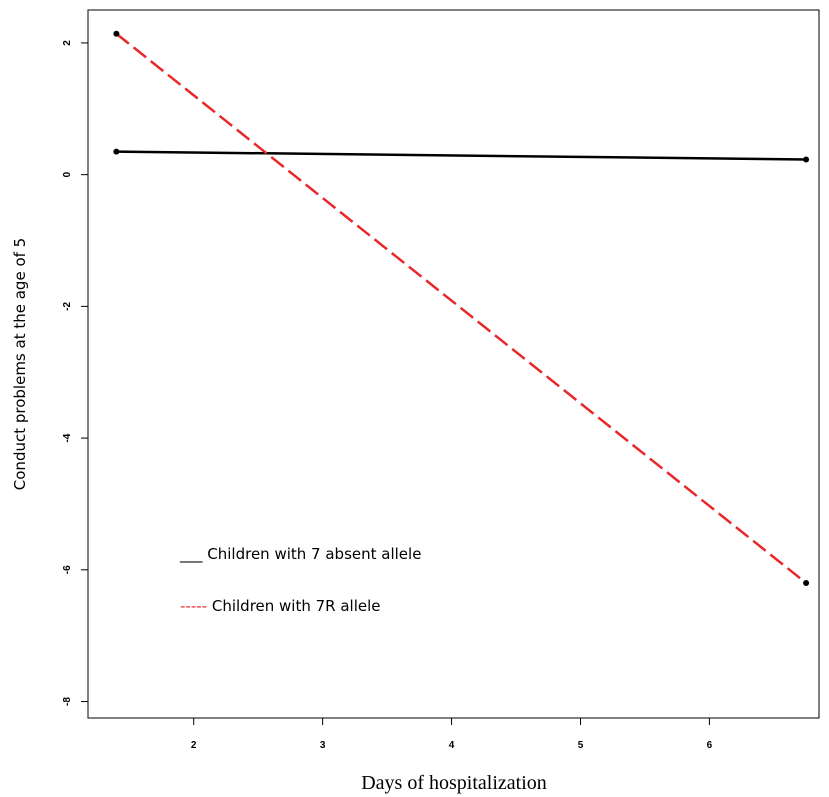 This screenshot has height=797, width=829. What do you see at coordinates (296, 606) in the screenshot?
I see `legend-label-2: Children with 7R allele` at bounding box center [296, 606].